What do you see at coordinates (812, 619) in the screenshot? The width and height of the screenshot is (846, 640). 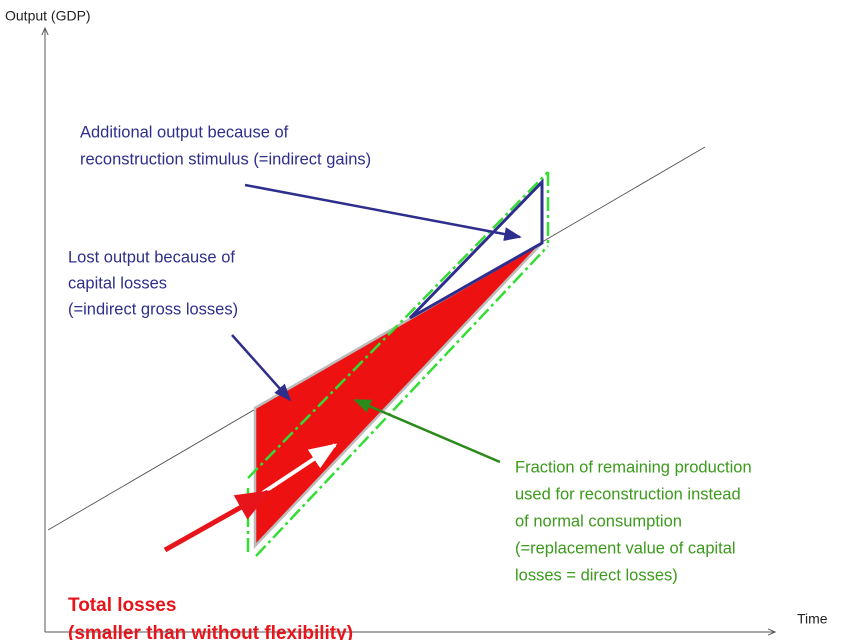 I see `x-axis-label: Time` at bounding box center [812, 619].